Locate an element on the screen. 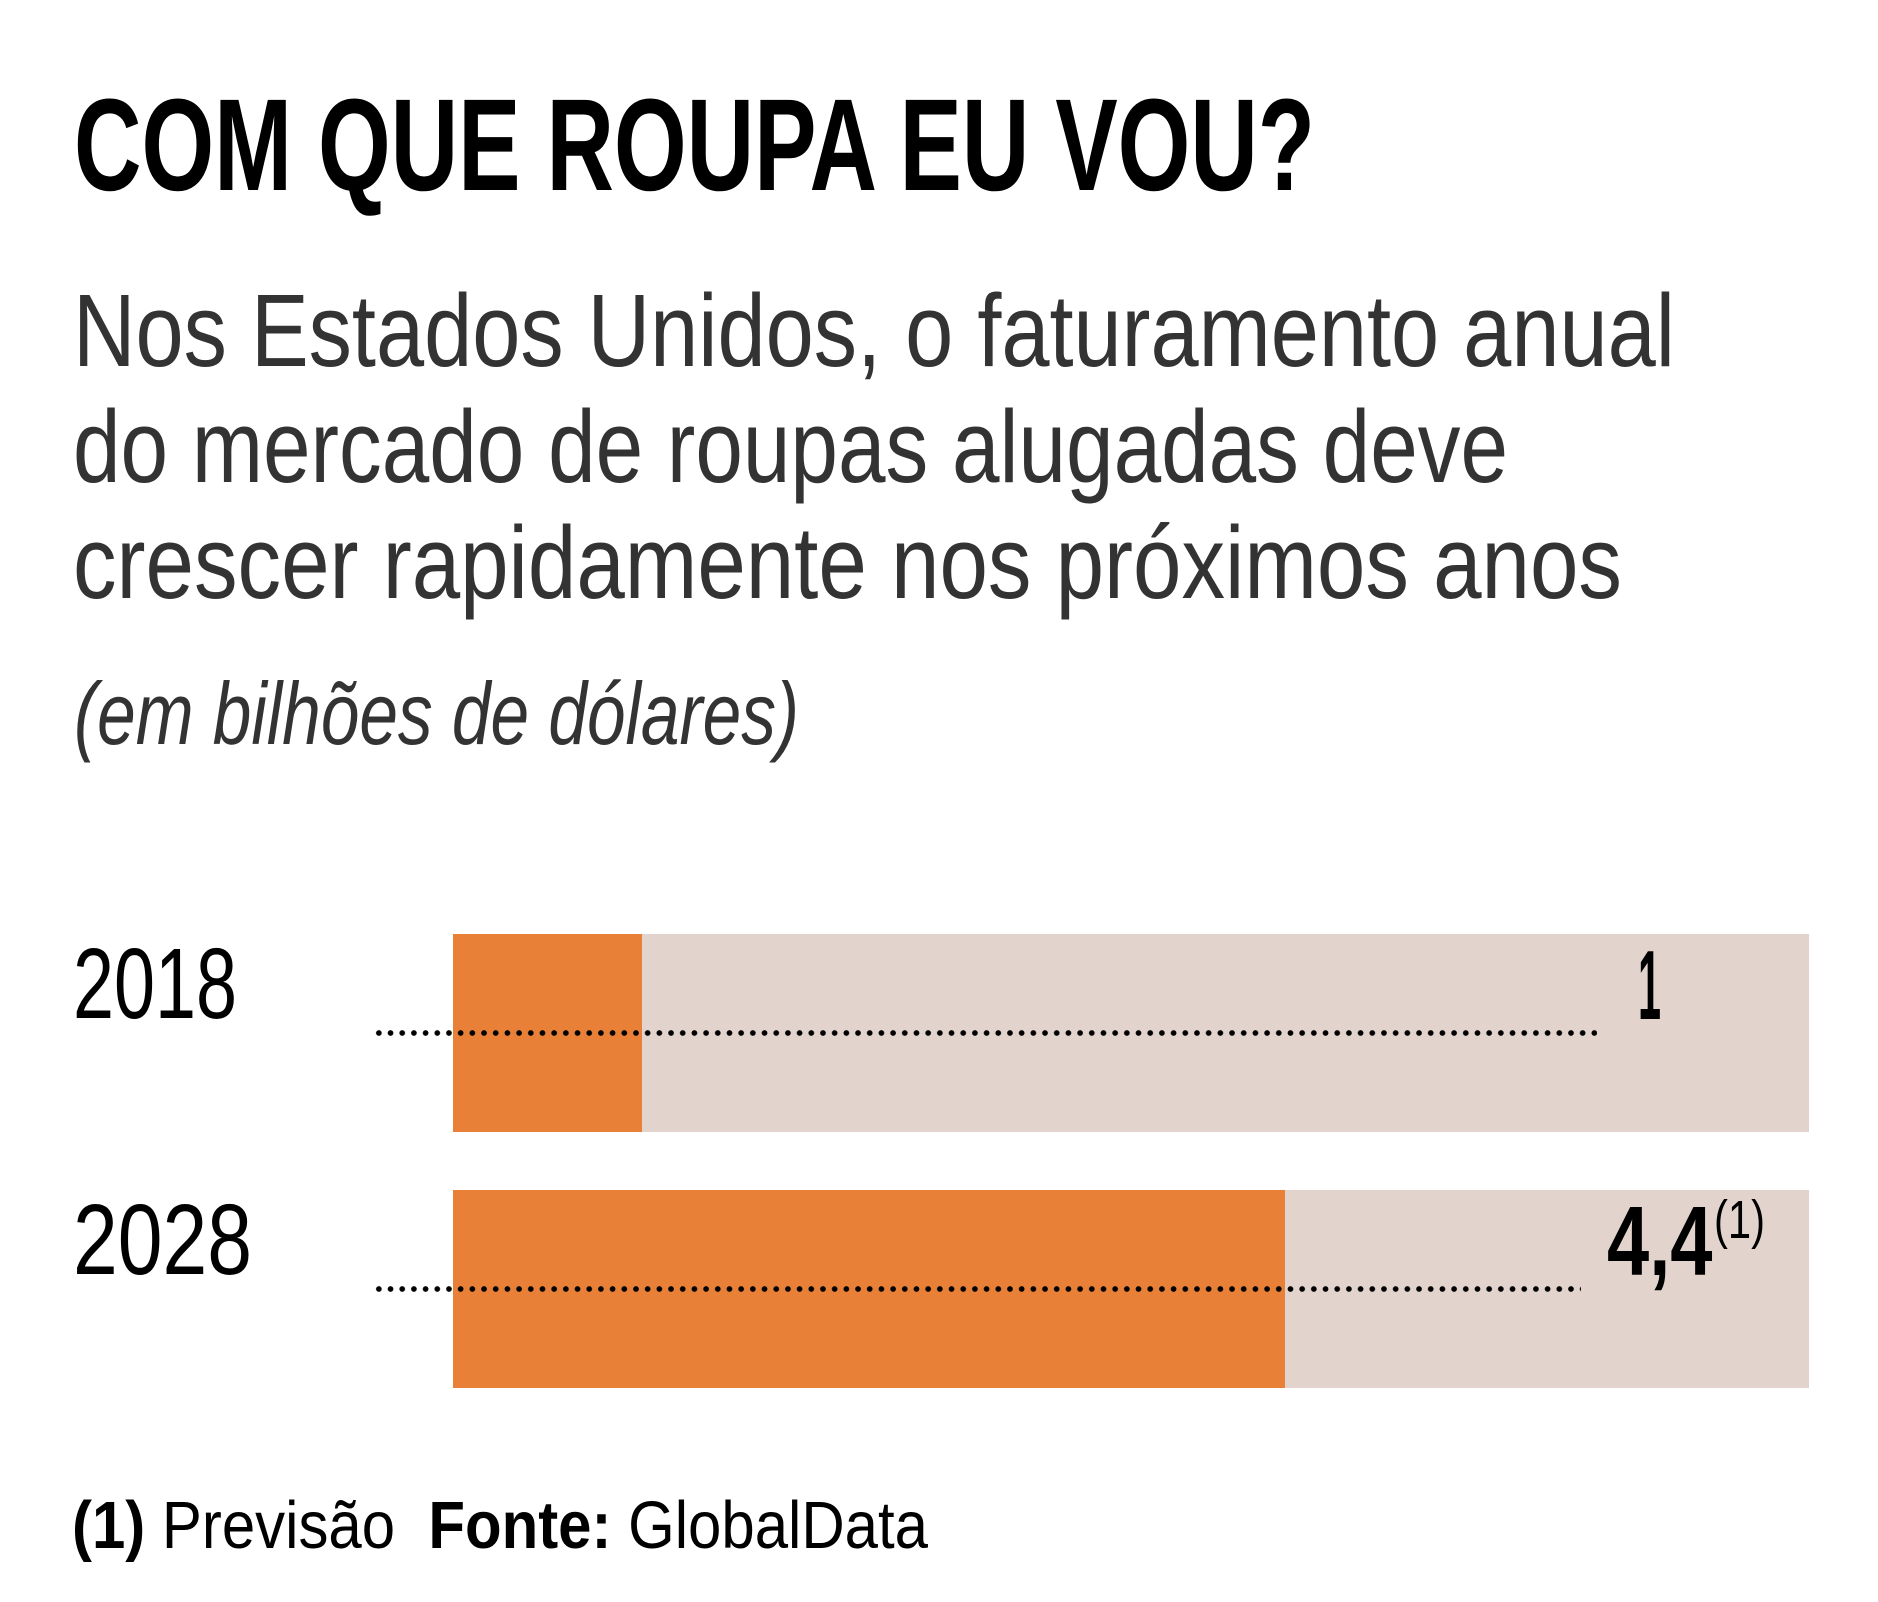 This screenshot has height=1602, width=1878. footnote-marker: (1) is located at coordinates (109, 1525).